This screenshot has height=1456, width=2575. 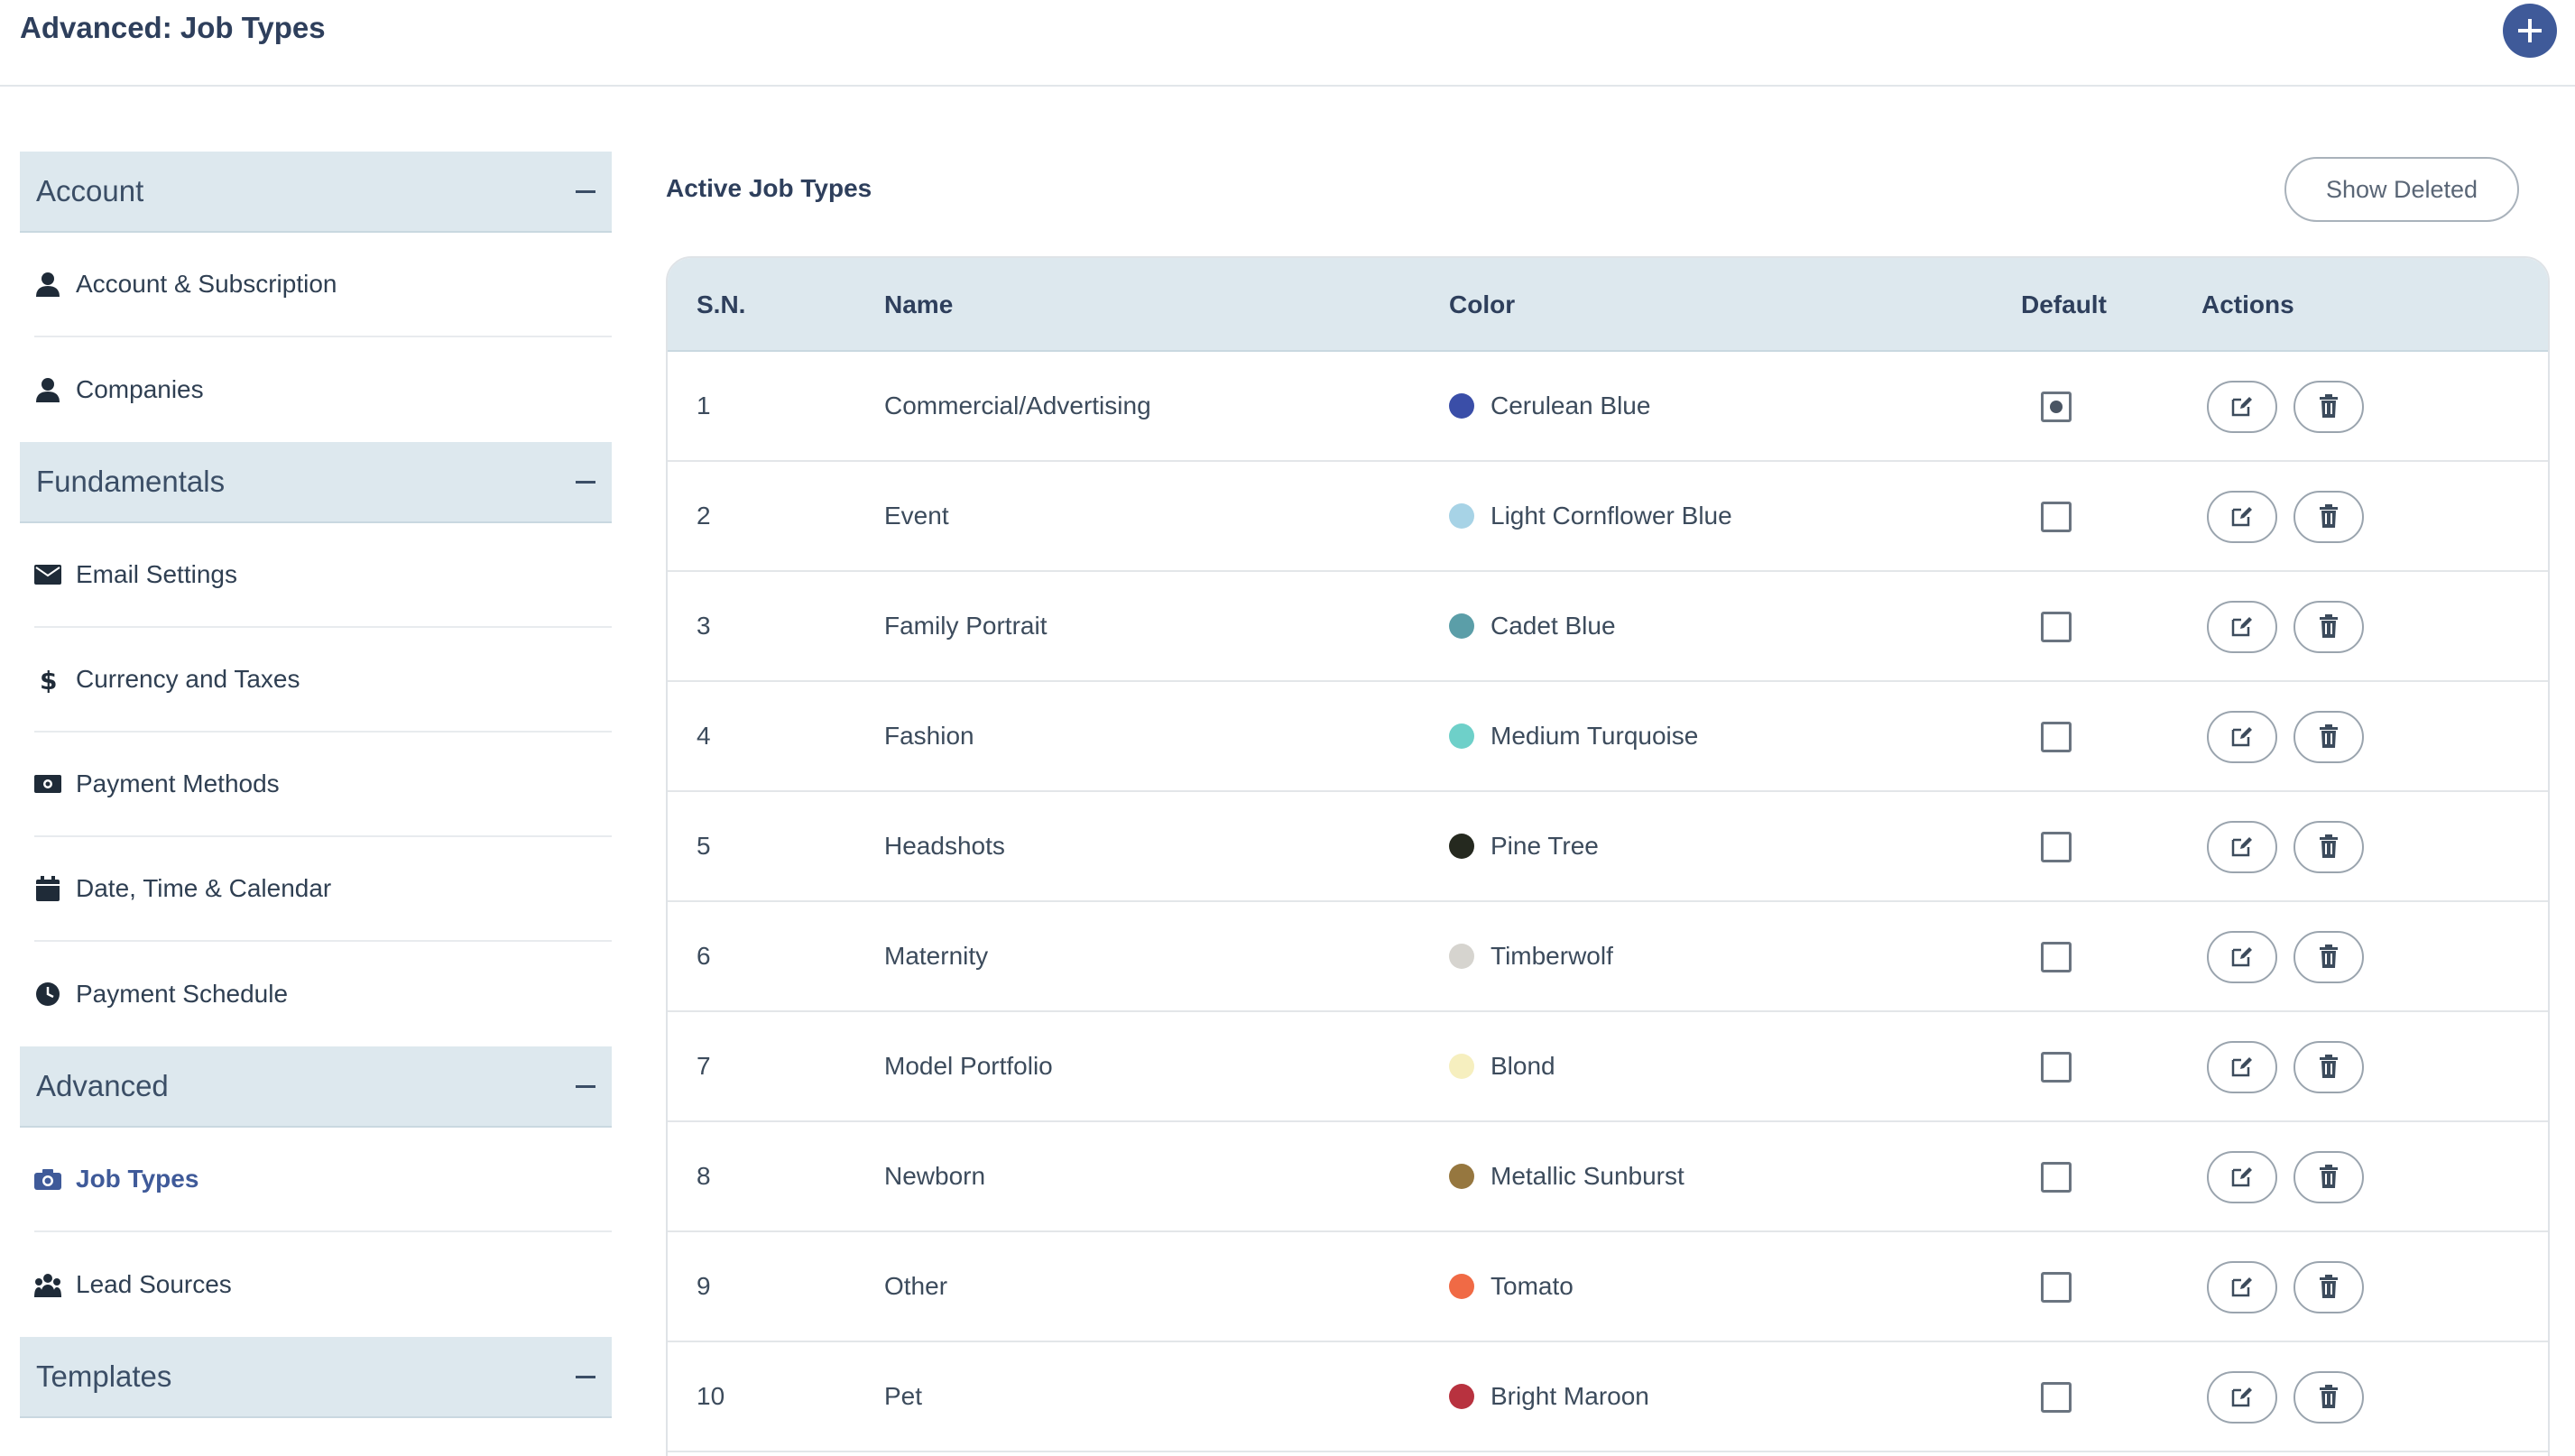 What do you see at coordinates (916, 1286) in the screenshot?
I see `row-name: Other` at bounding box center [916, 1286].